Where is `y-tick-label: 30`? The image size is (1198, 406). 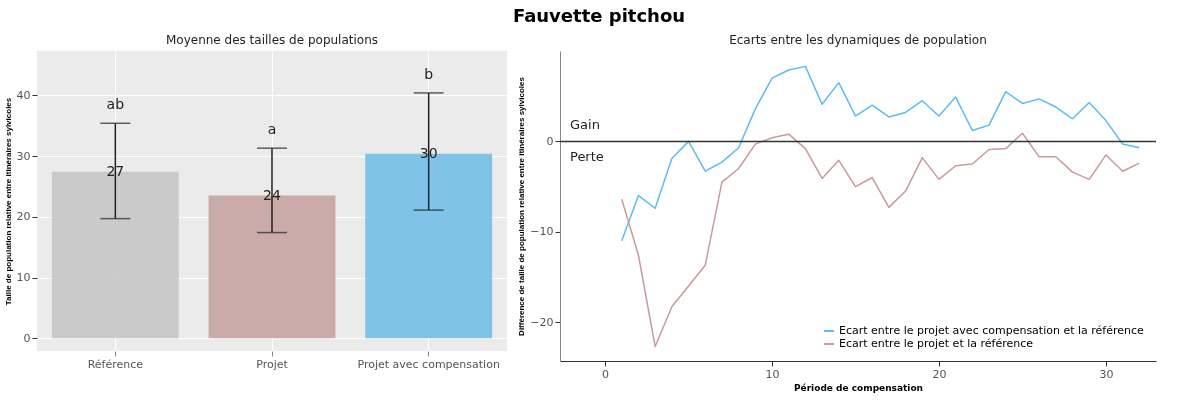
y-tick-label: 30 is located at coordinates (23, 156).